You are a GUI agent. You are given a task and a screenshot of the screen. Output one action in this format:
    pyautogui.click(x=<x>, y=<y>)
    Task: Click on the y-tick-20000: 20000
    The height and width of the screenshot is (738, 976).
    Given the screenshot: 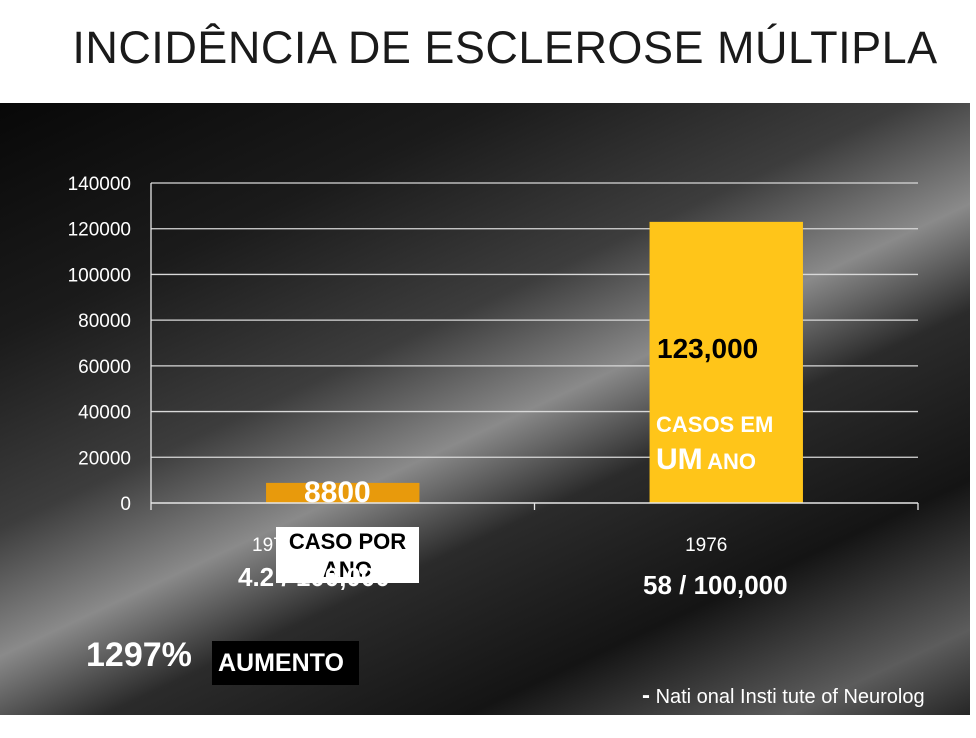 What is the action you would take?
    pyautogui.click(x=104, y=458)
    